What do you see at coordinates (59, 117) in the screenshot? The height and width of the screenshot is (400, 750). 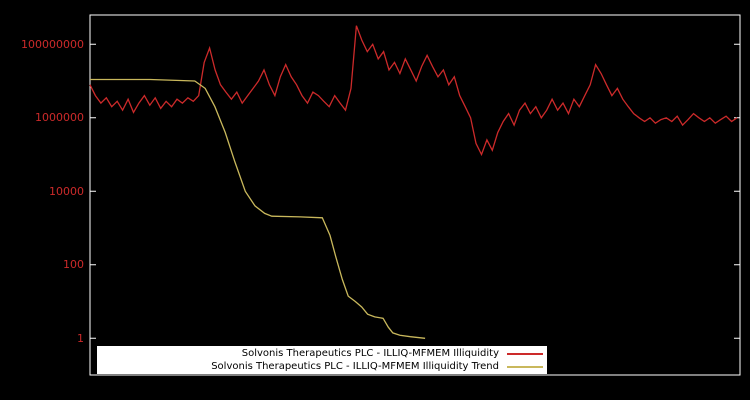 I see `y-axis-tick-label: 1000000` at bounding box center [59, 117].